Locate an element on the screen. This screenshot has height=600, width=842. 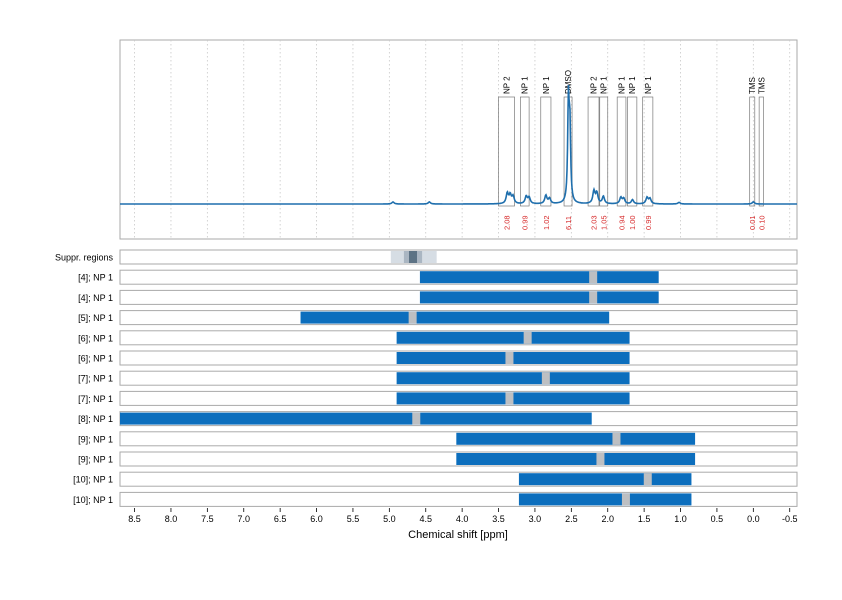
x-tick-label: 6.5 is located at coordinates (280, 519).